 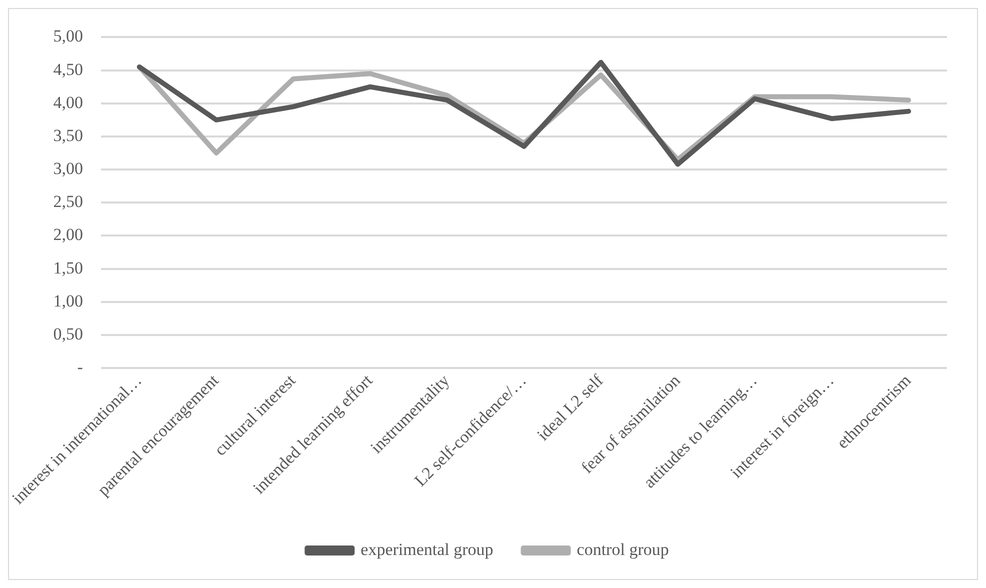 I want to click on y-tick-label: 4,00, so click(x=68, y=102).